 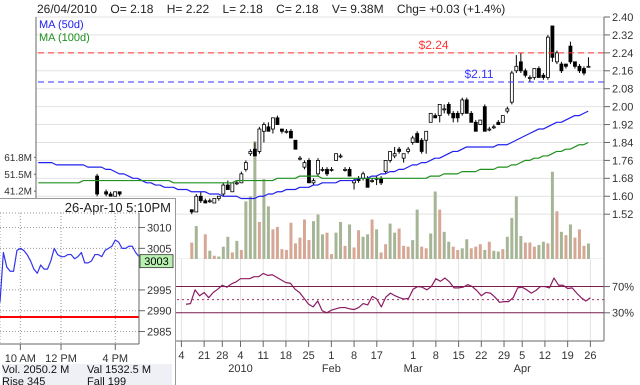 What do you see at coordinates (18, 192) in the screenshot?
I see `y2-tick-label: 41.2M` at bounding box center [18, 192].